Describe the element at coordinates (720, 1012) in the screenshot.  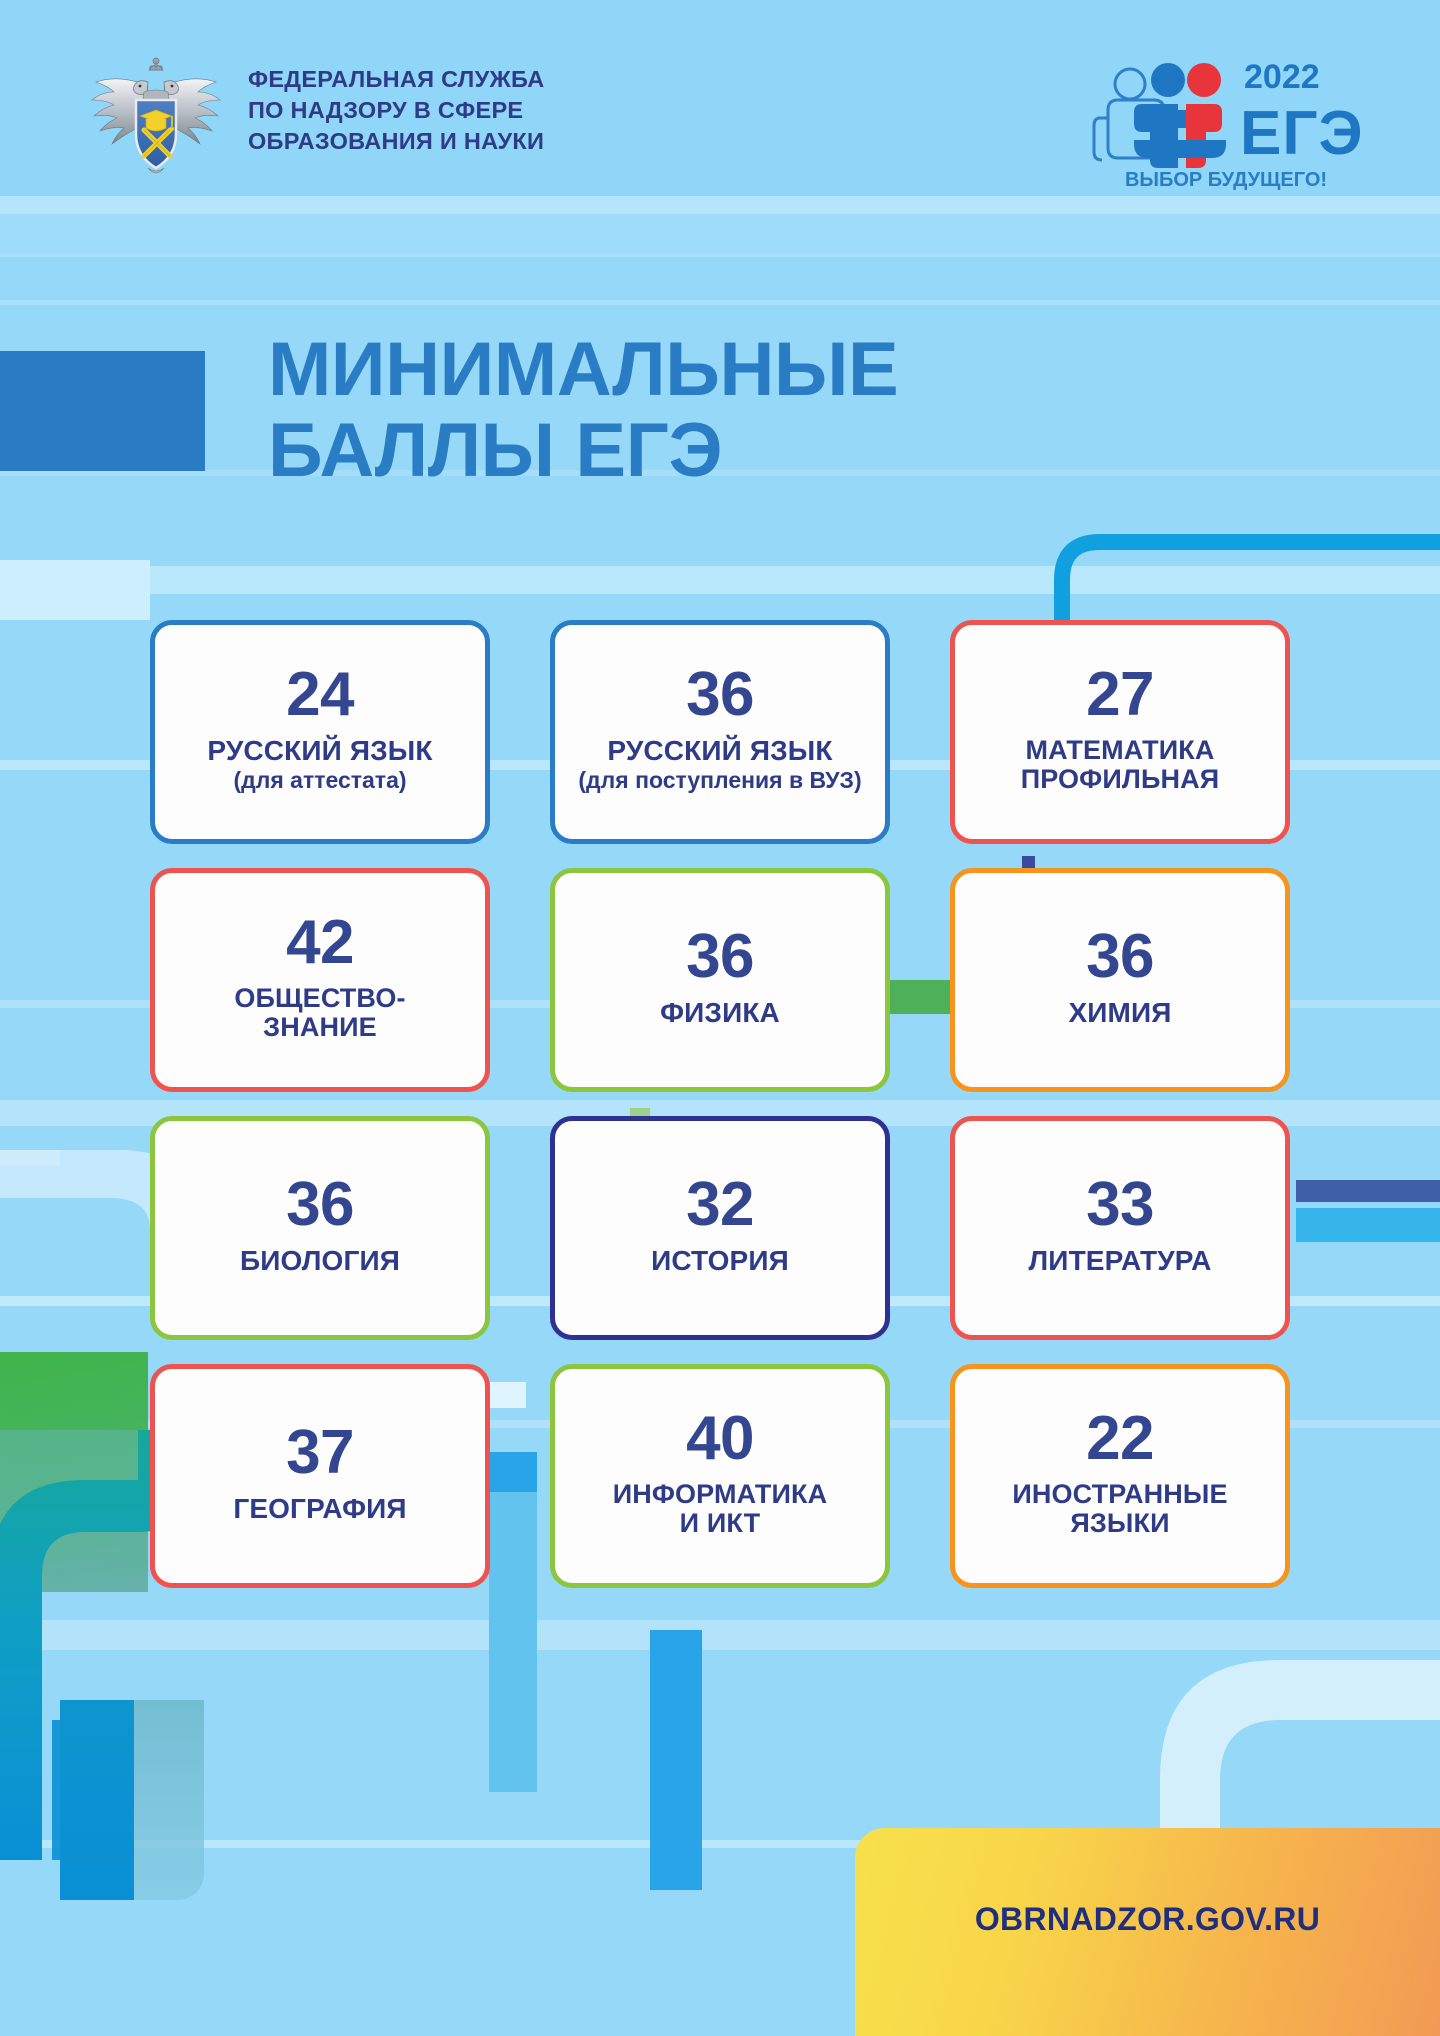
I see `subject-name: ФИЗИКА` at that location.